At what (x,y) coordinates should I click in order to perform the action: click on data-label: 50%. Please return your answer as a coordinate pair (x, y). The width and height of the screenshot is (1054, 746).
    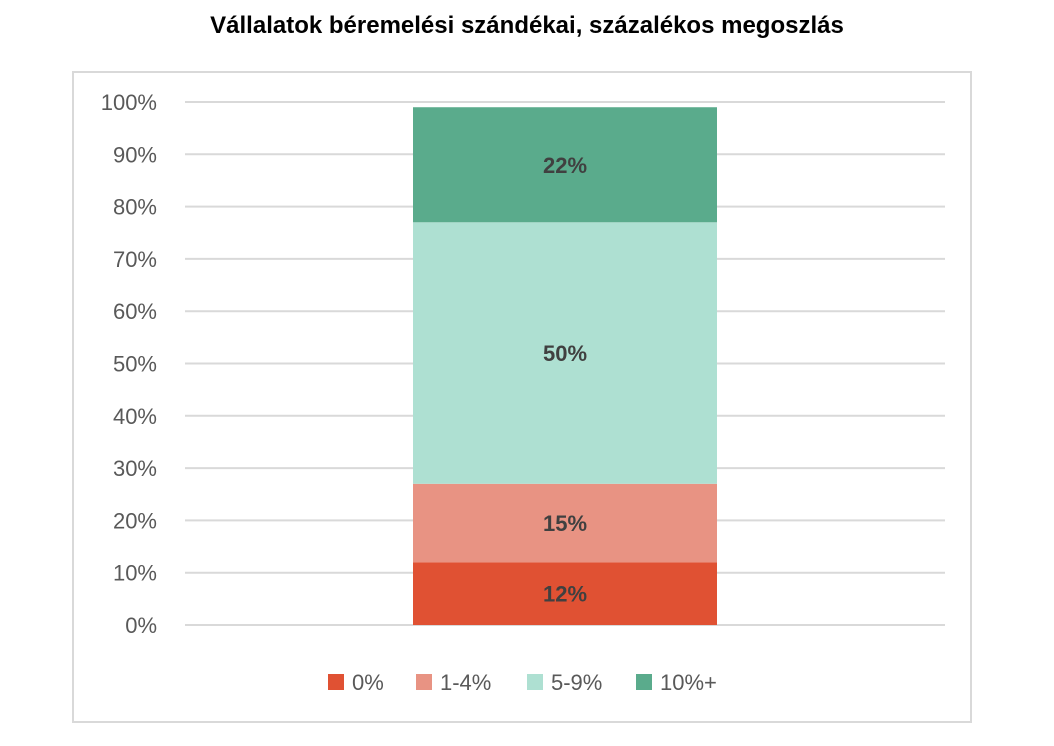
    Looking at the image, I should click on (565, 353).